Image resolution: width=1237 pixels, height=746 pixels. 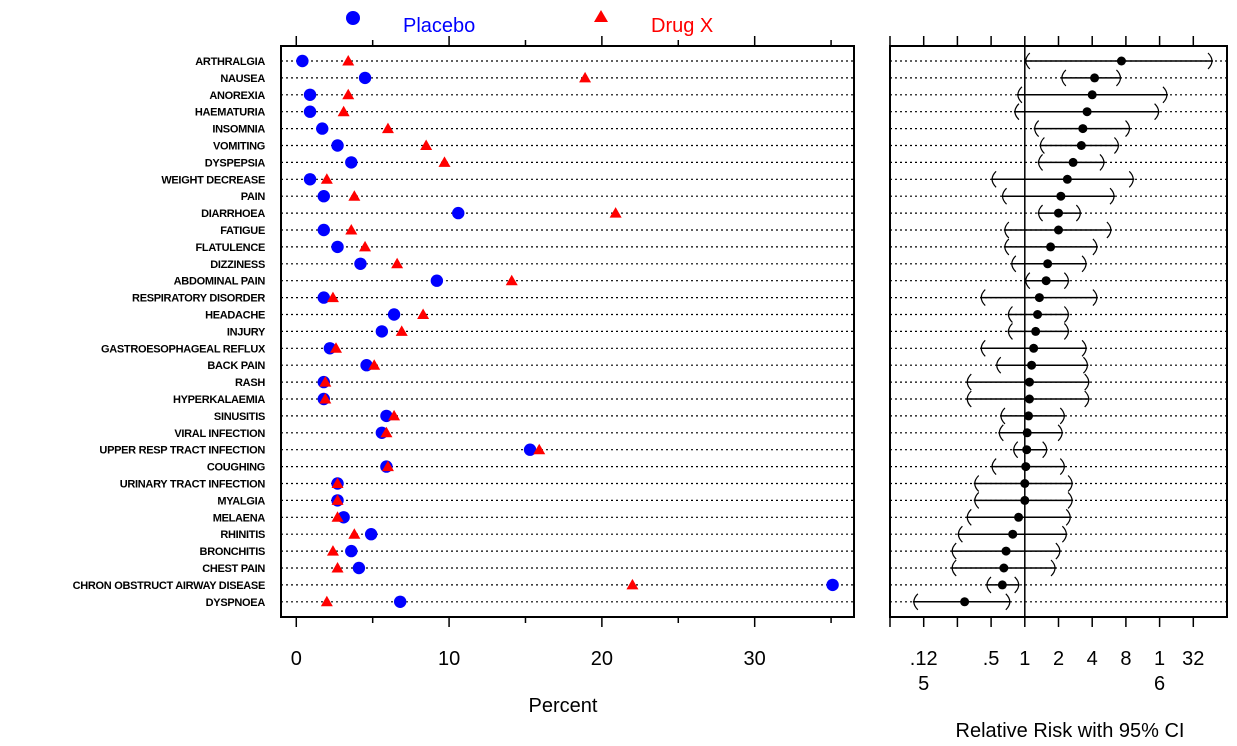 I want to click on rr-tick-label: 4, so click(x=1092, y=659).